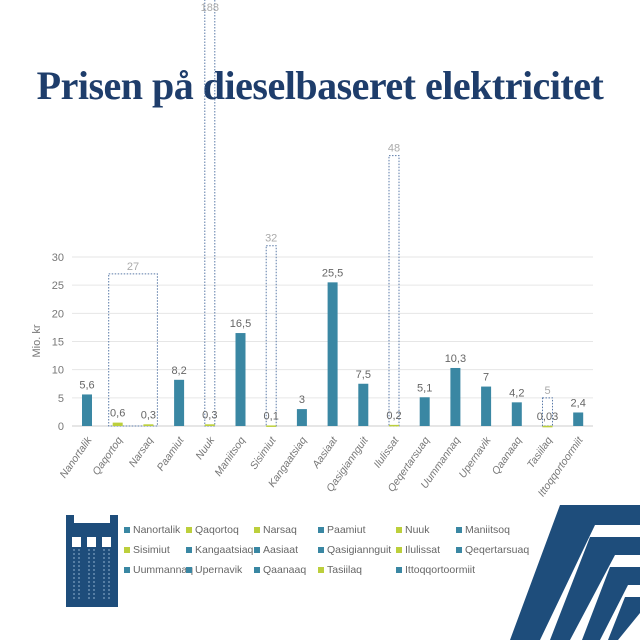  I want to click on legend-item: Ittoqqortoormiit, so click(435, 570).